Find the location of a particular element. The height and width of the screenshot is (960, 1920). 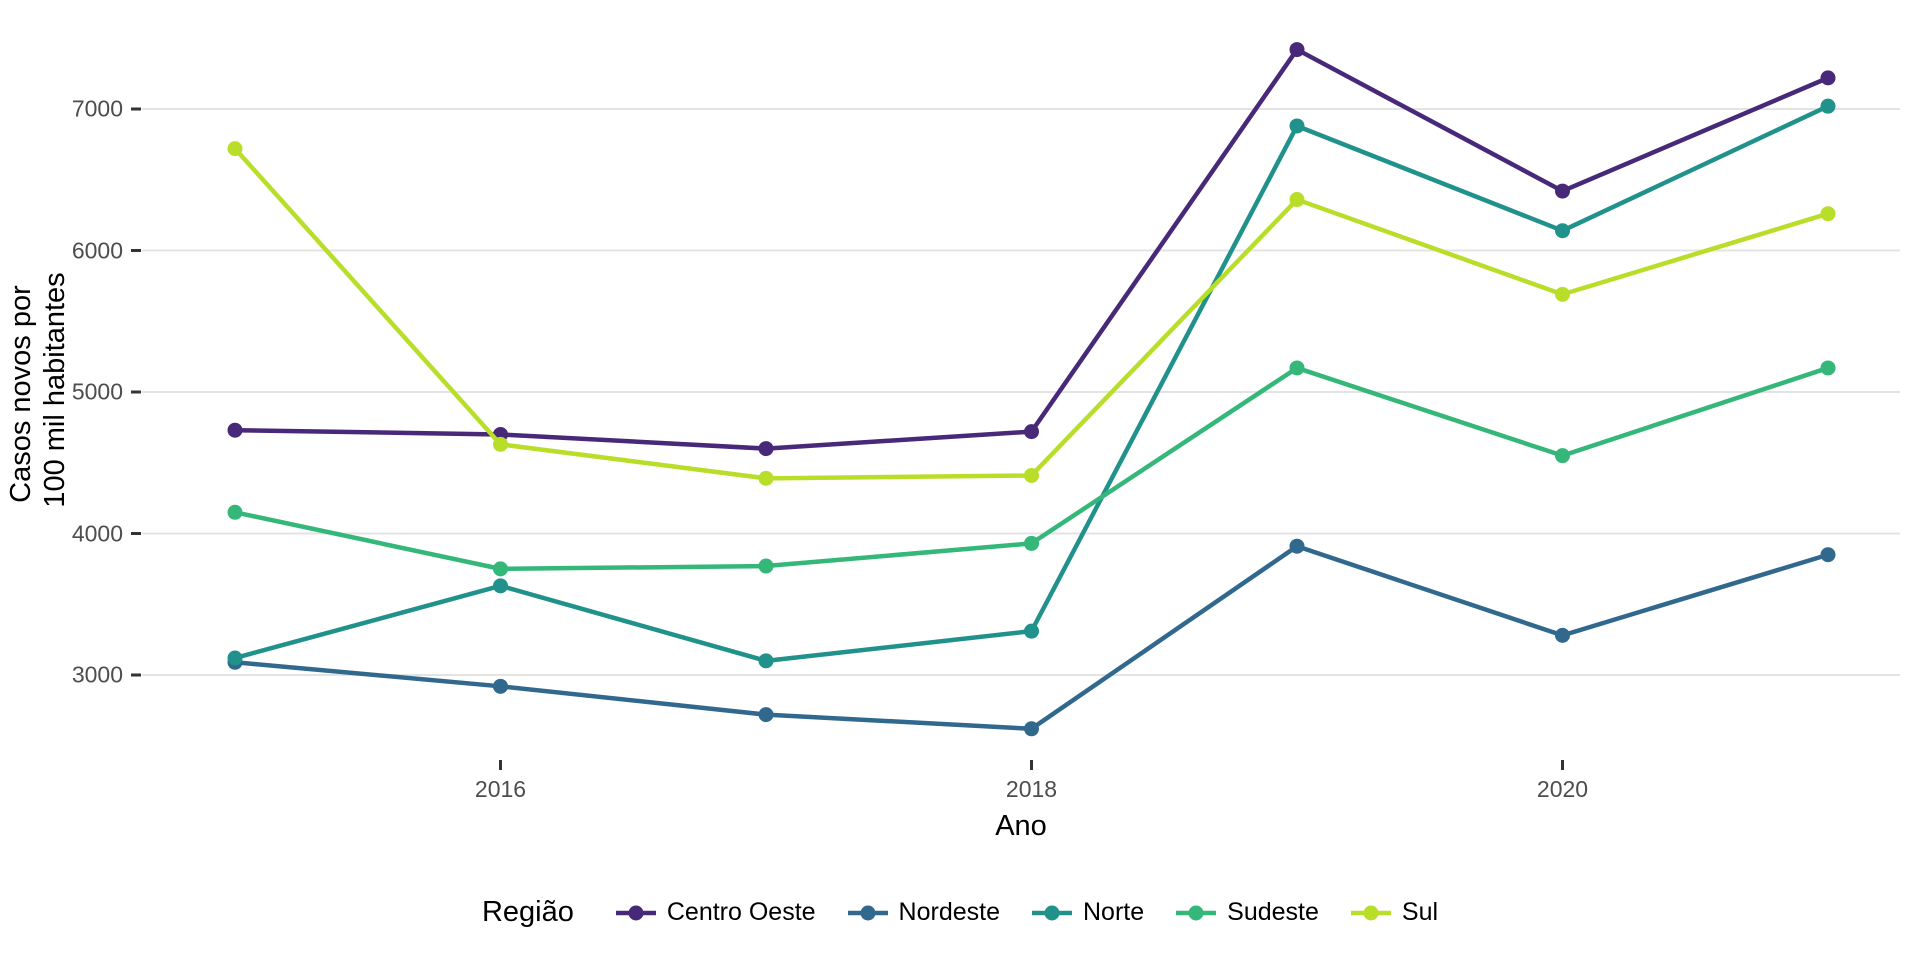

legend-item-label: Nordeste is located at coordinates (949, 912).